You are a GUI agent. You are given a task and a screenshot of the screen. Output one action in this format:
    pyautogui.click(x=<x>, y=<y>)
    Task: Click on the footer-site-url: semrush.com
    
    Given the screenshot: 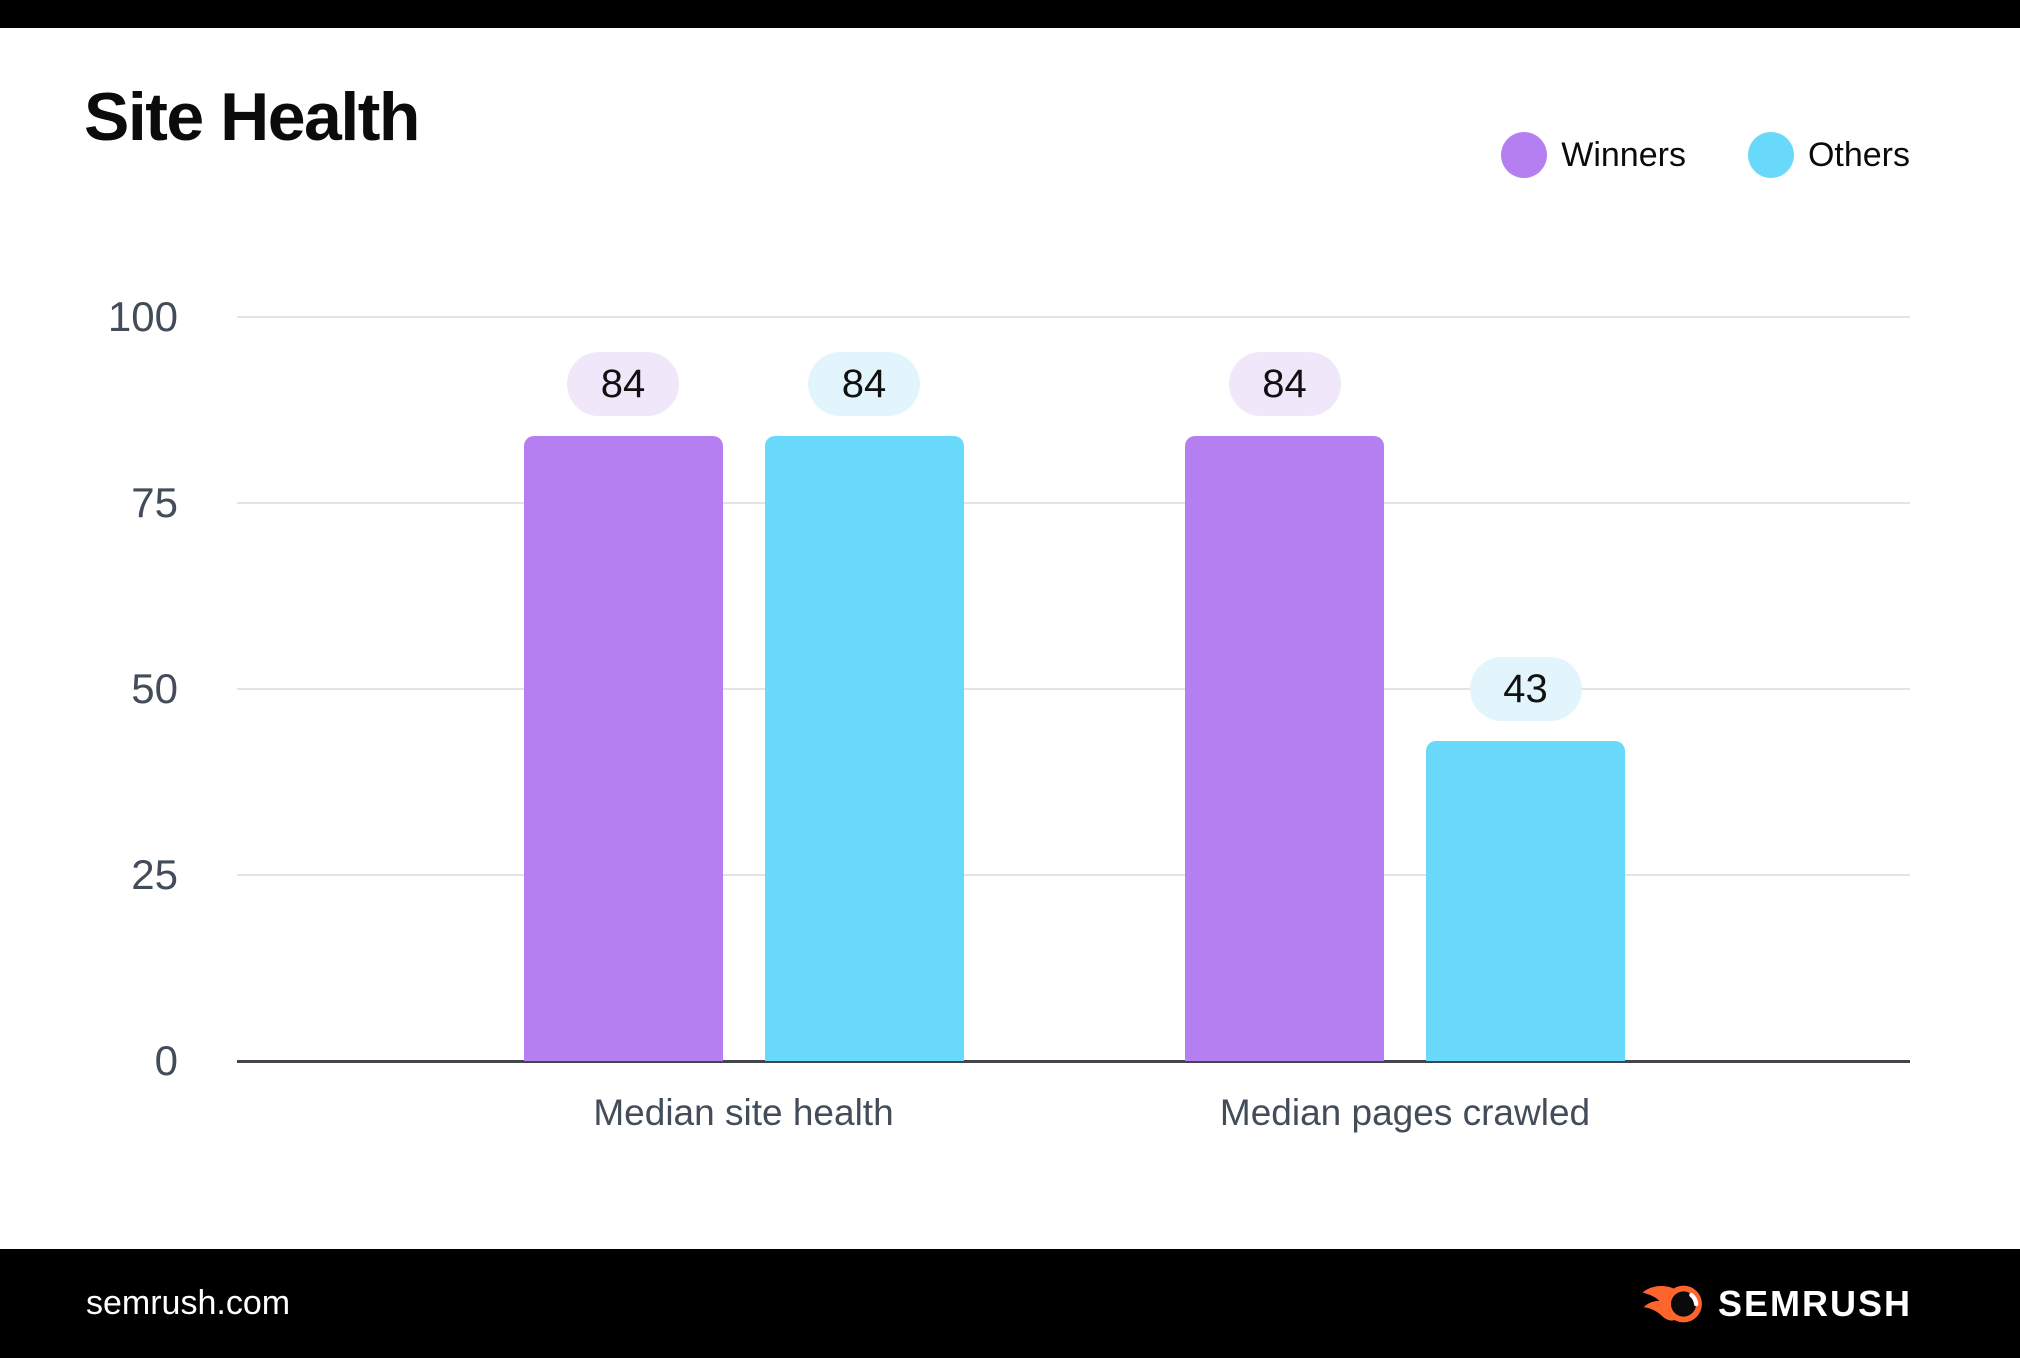 What is the action you would take?
    pyautogui.click(x=188, y=1303)
    